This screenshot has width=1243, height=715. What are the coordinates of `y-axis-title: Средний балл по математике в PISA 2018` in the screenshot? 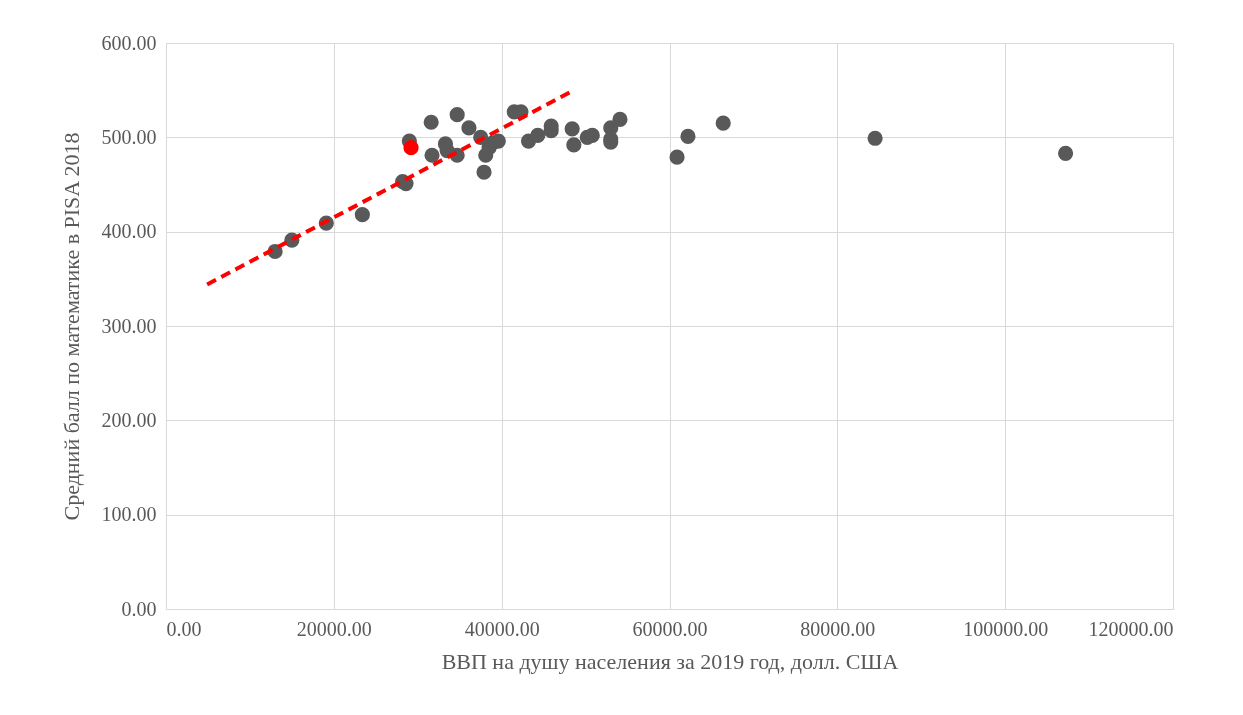 It's located at (71, 326).